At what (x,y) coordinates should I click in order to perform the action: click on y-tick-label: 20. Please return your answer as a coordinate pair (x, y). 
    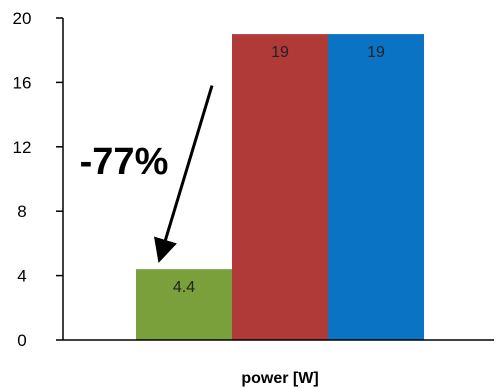
    Looking at the image, I should click on (22, 18).